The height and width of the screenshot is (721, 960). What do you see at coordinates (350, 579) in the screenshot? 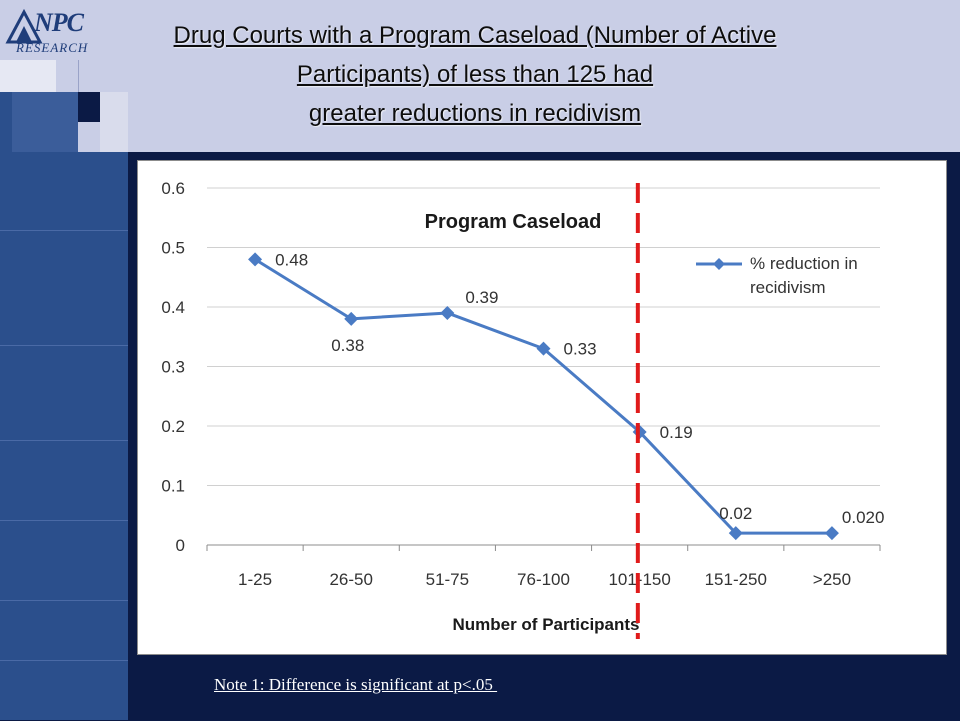
I see `x-tick-label: 26-50` at bounding box center [350, 579].